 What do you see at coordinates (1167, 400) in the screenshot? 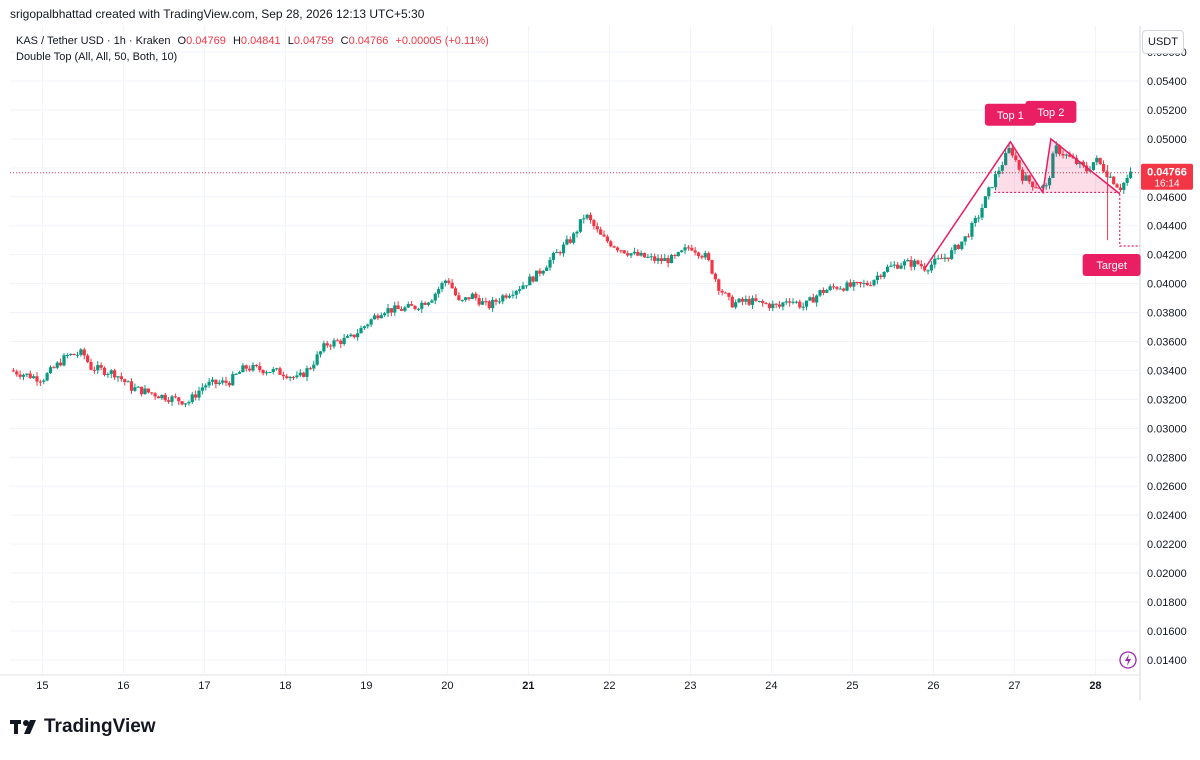
I see `price-tick-label: 0.03200` at bounding box center [1167, 400].